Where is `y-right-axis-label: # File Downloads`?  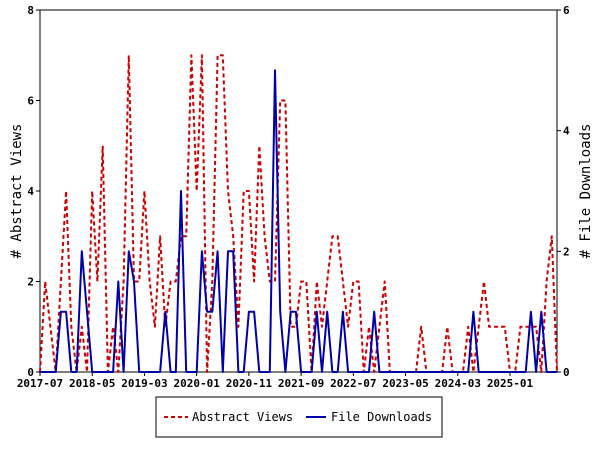 y-right-axis-label: # File Downloads is located at coordinates (586, 191).